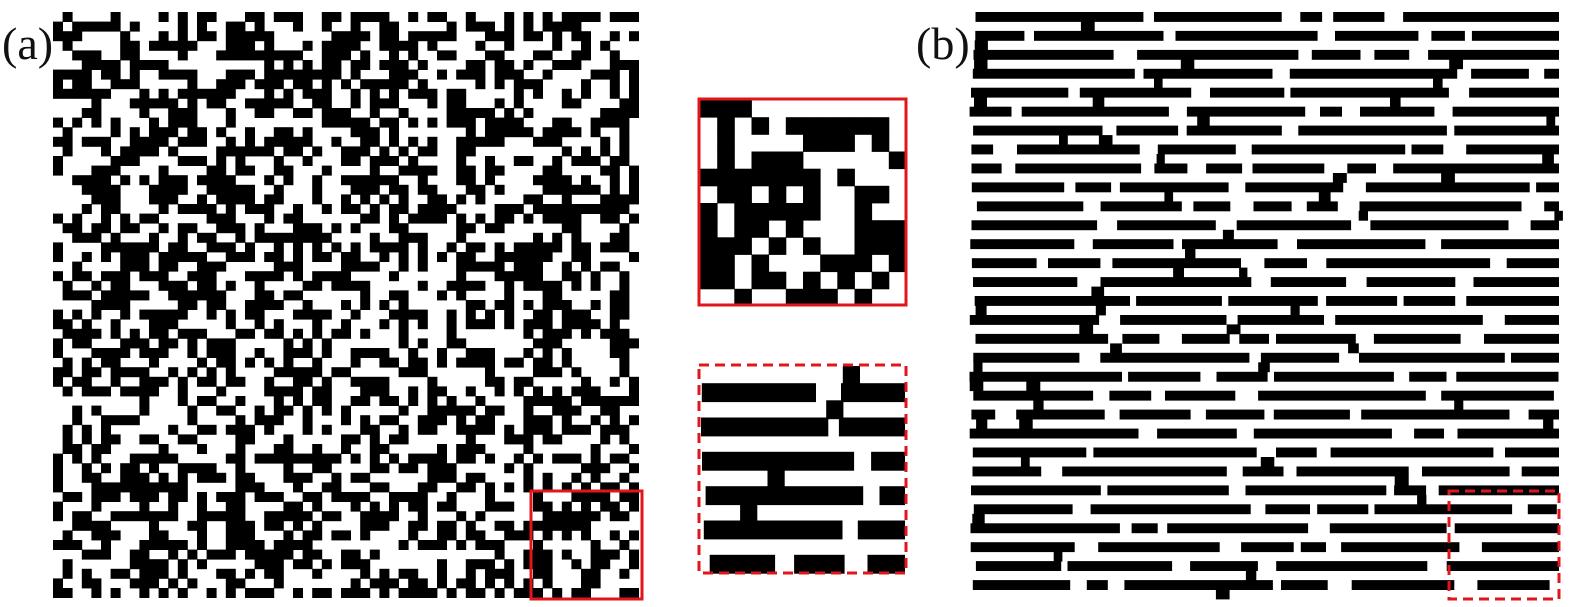 This screenshot has width=1575, height=607. I want to click on highlight-box-dashed, so click(1504, 545).